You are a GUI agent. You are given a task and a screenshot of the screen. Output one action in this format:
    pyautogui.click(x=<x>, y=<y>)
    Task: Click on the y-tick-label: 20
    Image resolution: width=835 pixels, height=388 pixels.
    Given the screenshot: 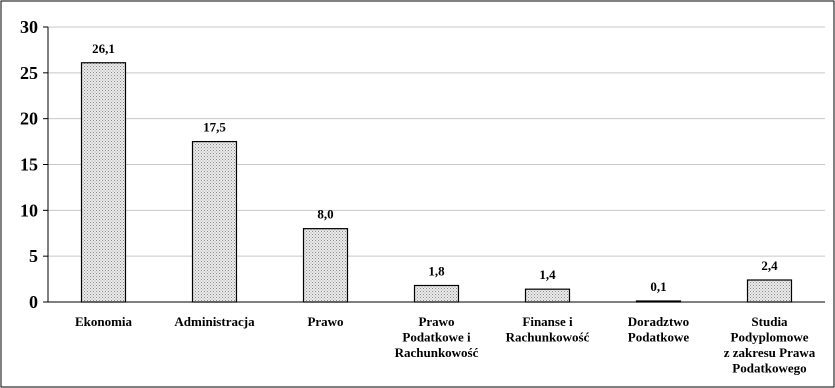 What is the action you would take?
    pyautogui.click(x=29, y=119)
    